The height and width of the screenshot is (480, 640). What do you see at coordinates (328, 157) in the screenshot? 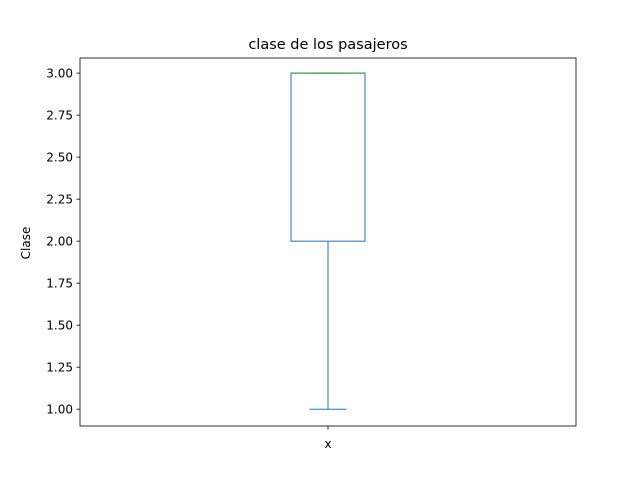
I see `box-iqr` at bounding box center [328, 157].